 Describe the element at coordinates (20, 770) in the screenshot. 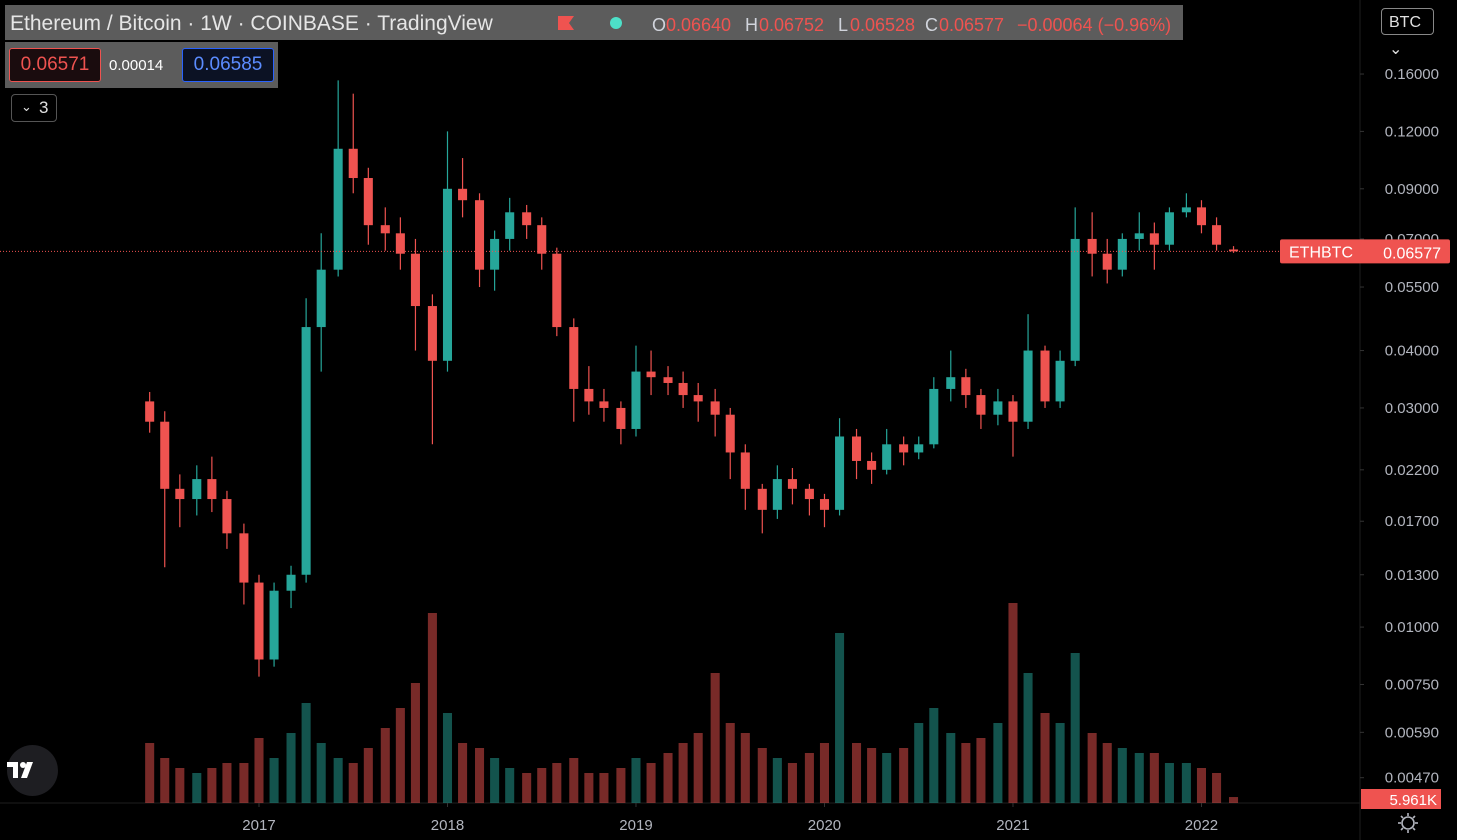

I see `logo-icon` at that location.